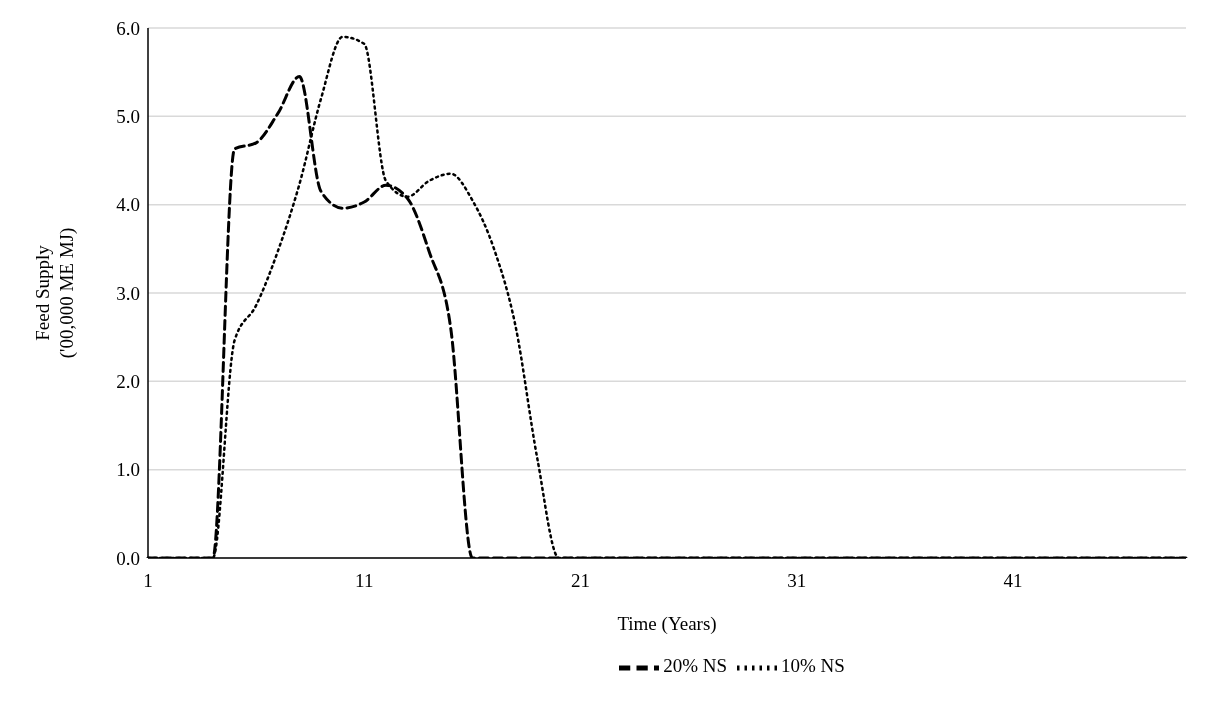 The image size is (1206, 720). Describe the element at coordinates (128, 293) in the screenshot. I see `y-tick-label: 3.0` at that location.